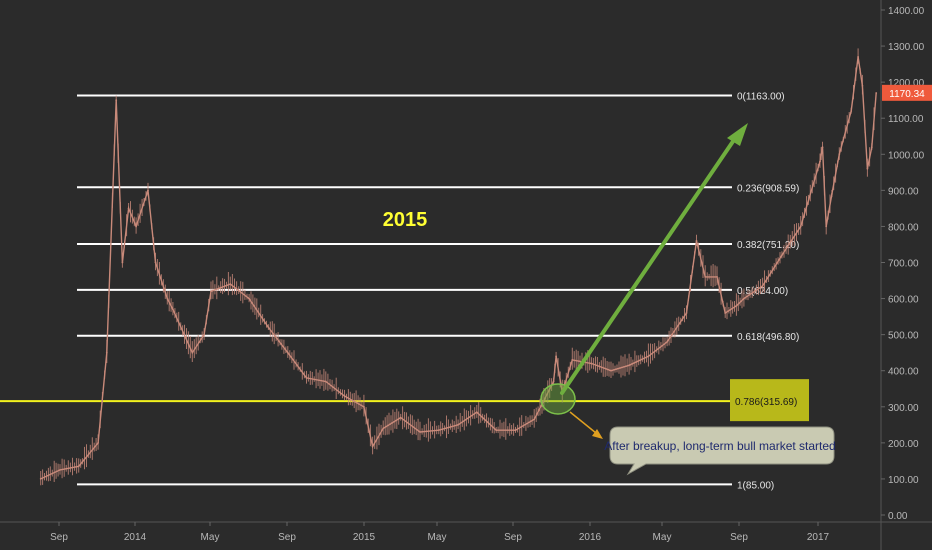 This screenshot has height=550, width=932. What do you see at coordinates (766, 402) in the screenshot?
I see `fib-label-5: 0.786(315.69)` at bounding box center [766, 402].